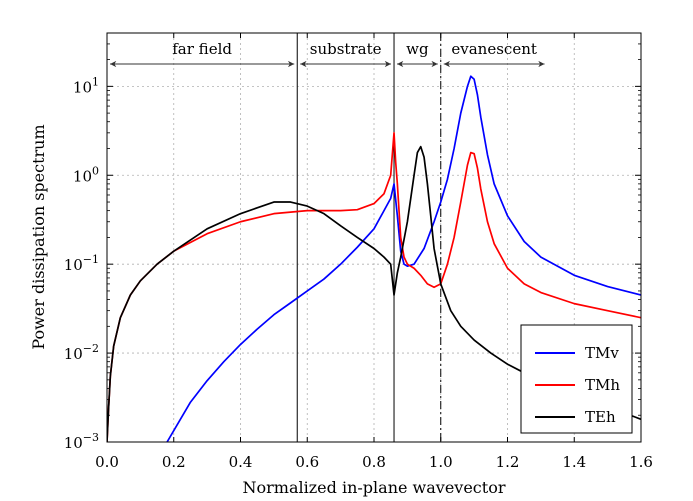 The width and height of the screenshot is (693, 501). Describe the element at coordinates (241, 462) in the screenshot. I see `x-tick-label: 0.4` at that location.